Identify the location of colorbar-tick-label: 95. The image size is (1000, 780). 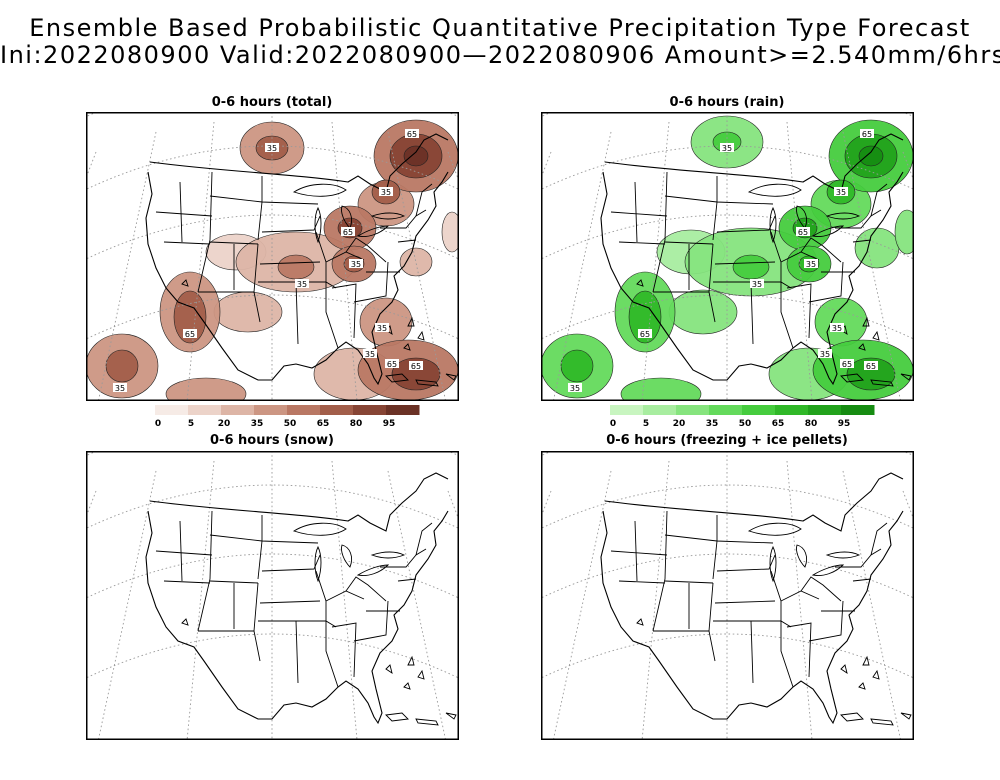
(389, 424).